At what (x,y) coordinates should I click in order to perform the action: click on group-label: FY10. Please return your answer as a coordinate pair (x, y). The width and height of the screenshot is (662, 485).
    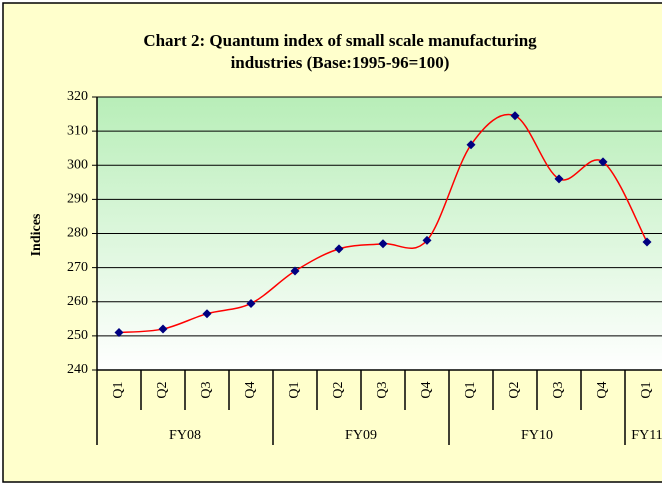
    Looking at the image, I should click on (537, 435).